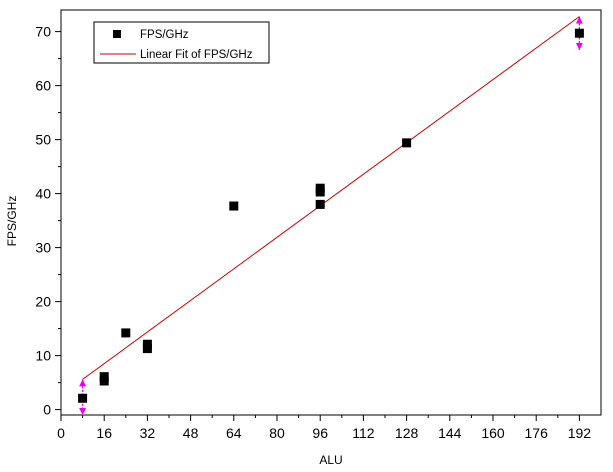  I want to click on x-tick-label: 112, so click(363, 433).